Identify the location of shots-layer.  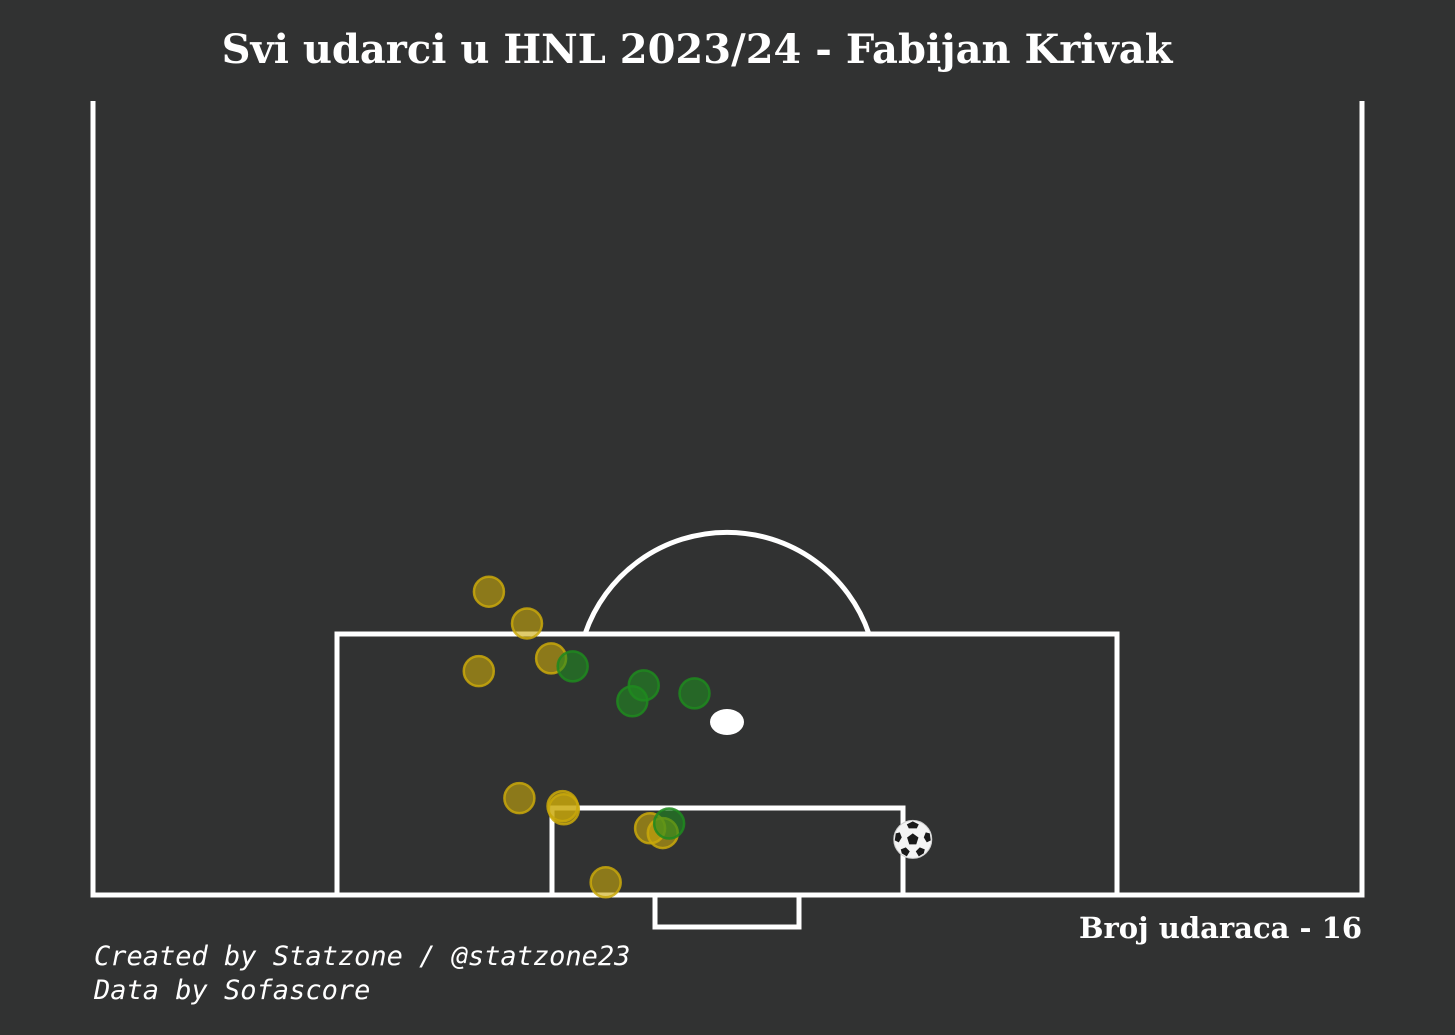
(586, 737).